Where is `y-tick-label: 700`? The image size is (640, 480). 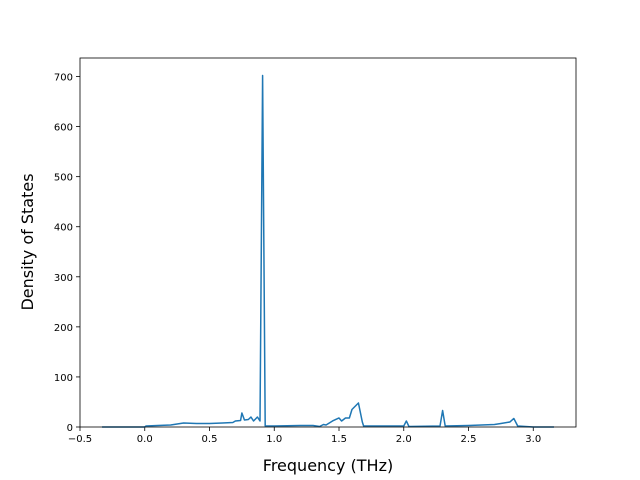 y-tick-label: 700 is located at coordinates (63, 78).